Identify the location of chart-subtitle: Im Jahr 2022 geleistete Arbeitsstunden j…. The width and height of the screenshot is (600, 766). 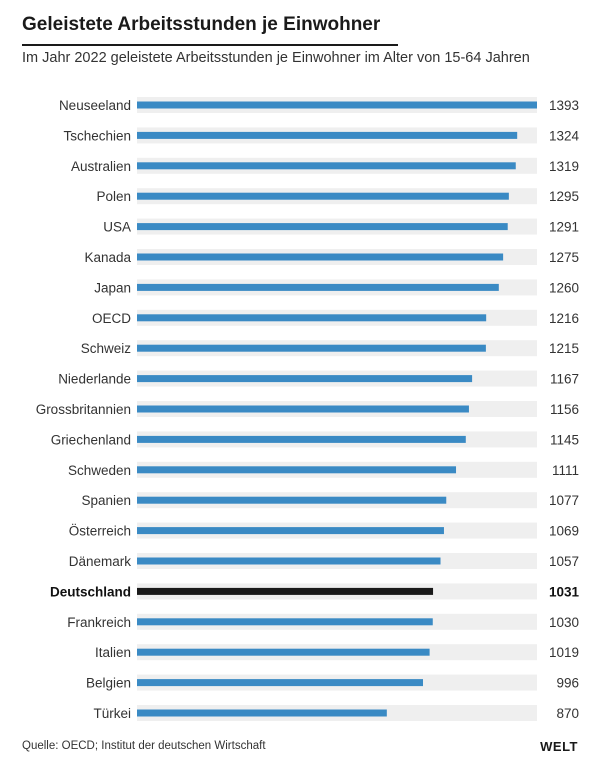
(276, 58).